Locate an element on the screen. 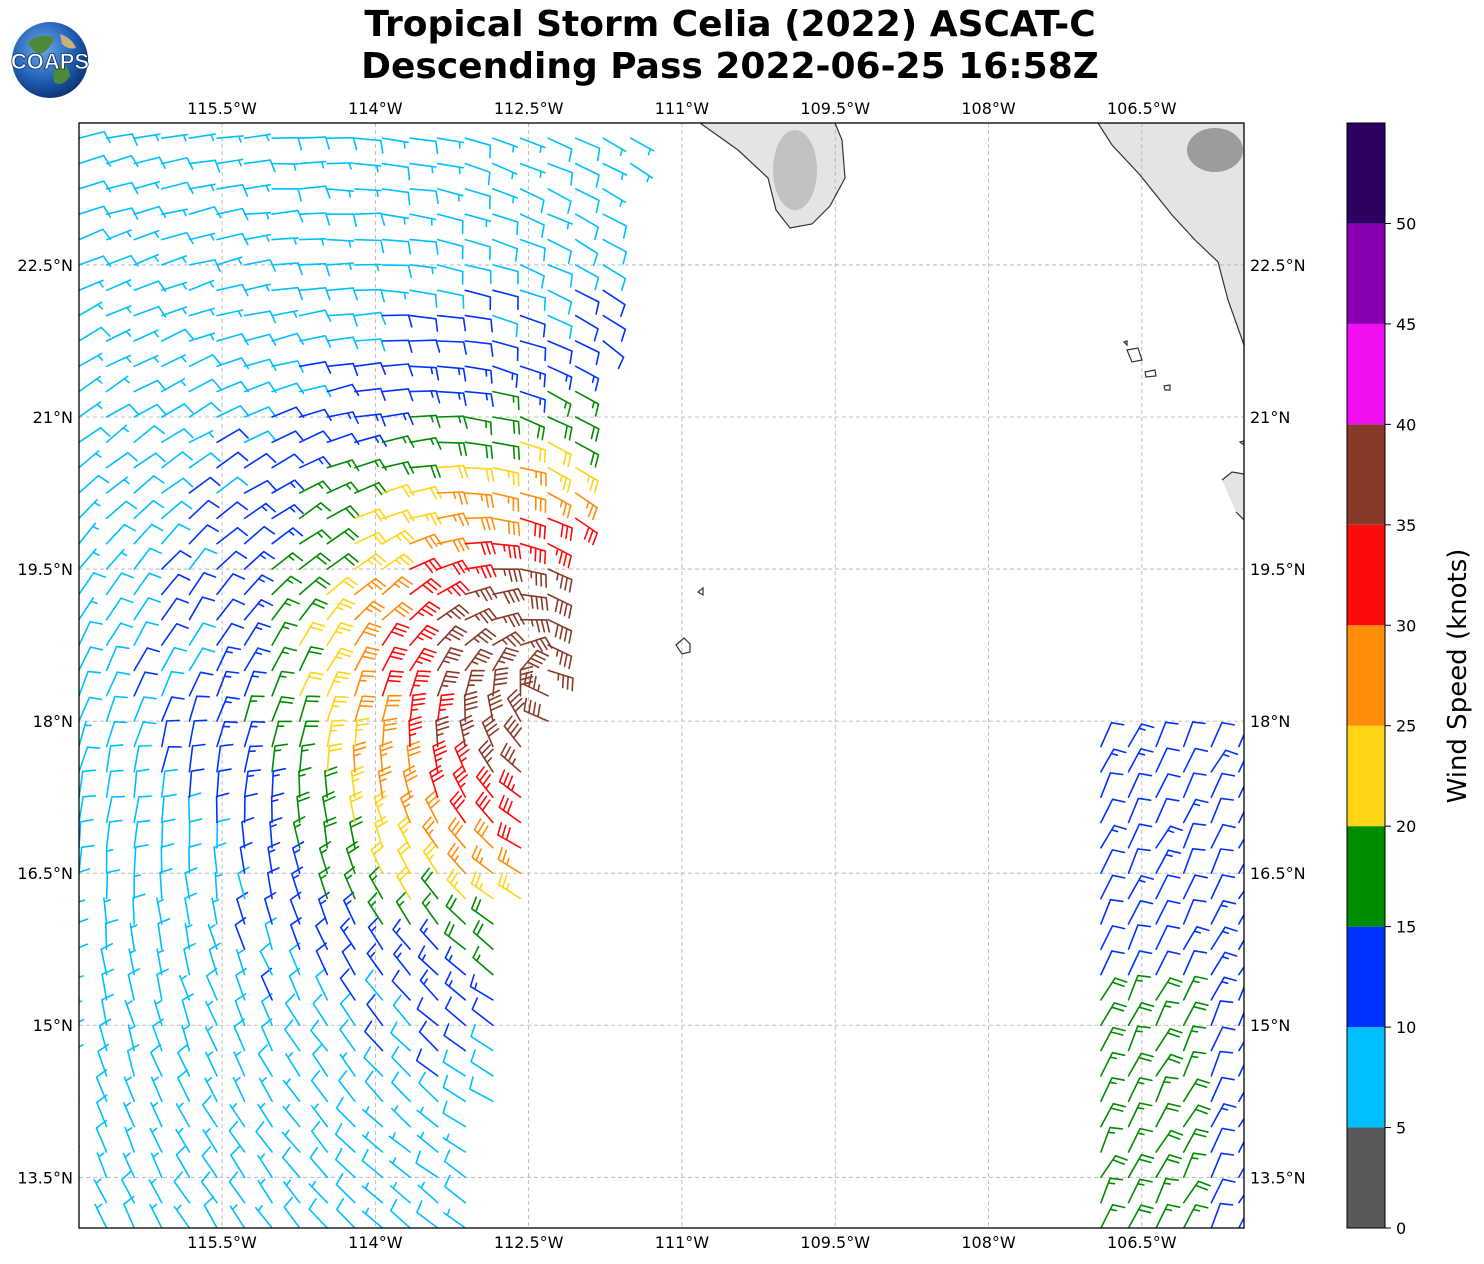 This screenshot has height=1264, width=1484. colorbar-tick-label: 40 is located at coordinates (1406, 424).